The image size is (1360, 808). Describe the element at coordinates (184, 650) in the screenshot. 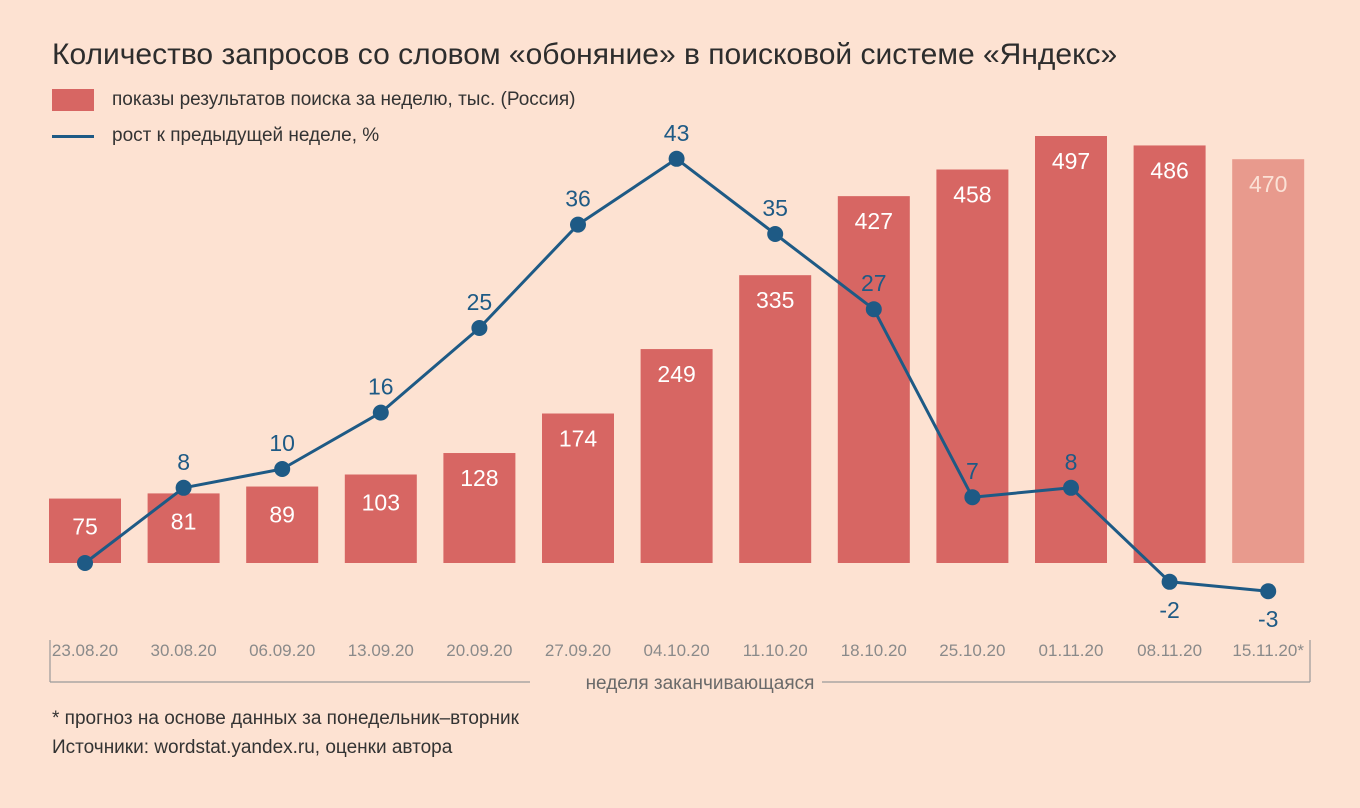

I see `x-tick-label: 30.08.20` at that location.